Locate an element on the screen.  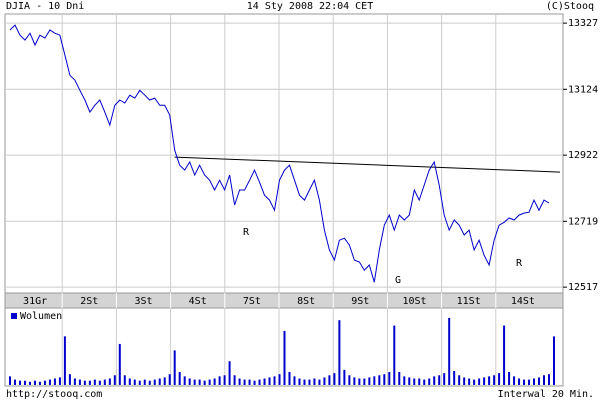
x-tick-label: 3St is located at coordinates (143, 301).